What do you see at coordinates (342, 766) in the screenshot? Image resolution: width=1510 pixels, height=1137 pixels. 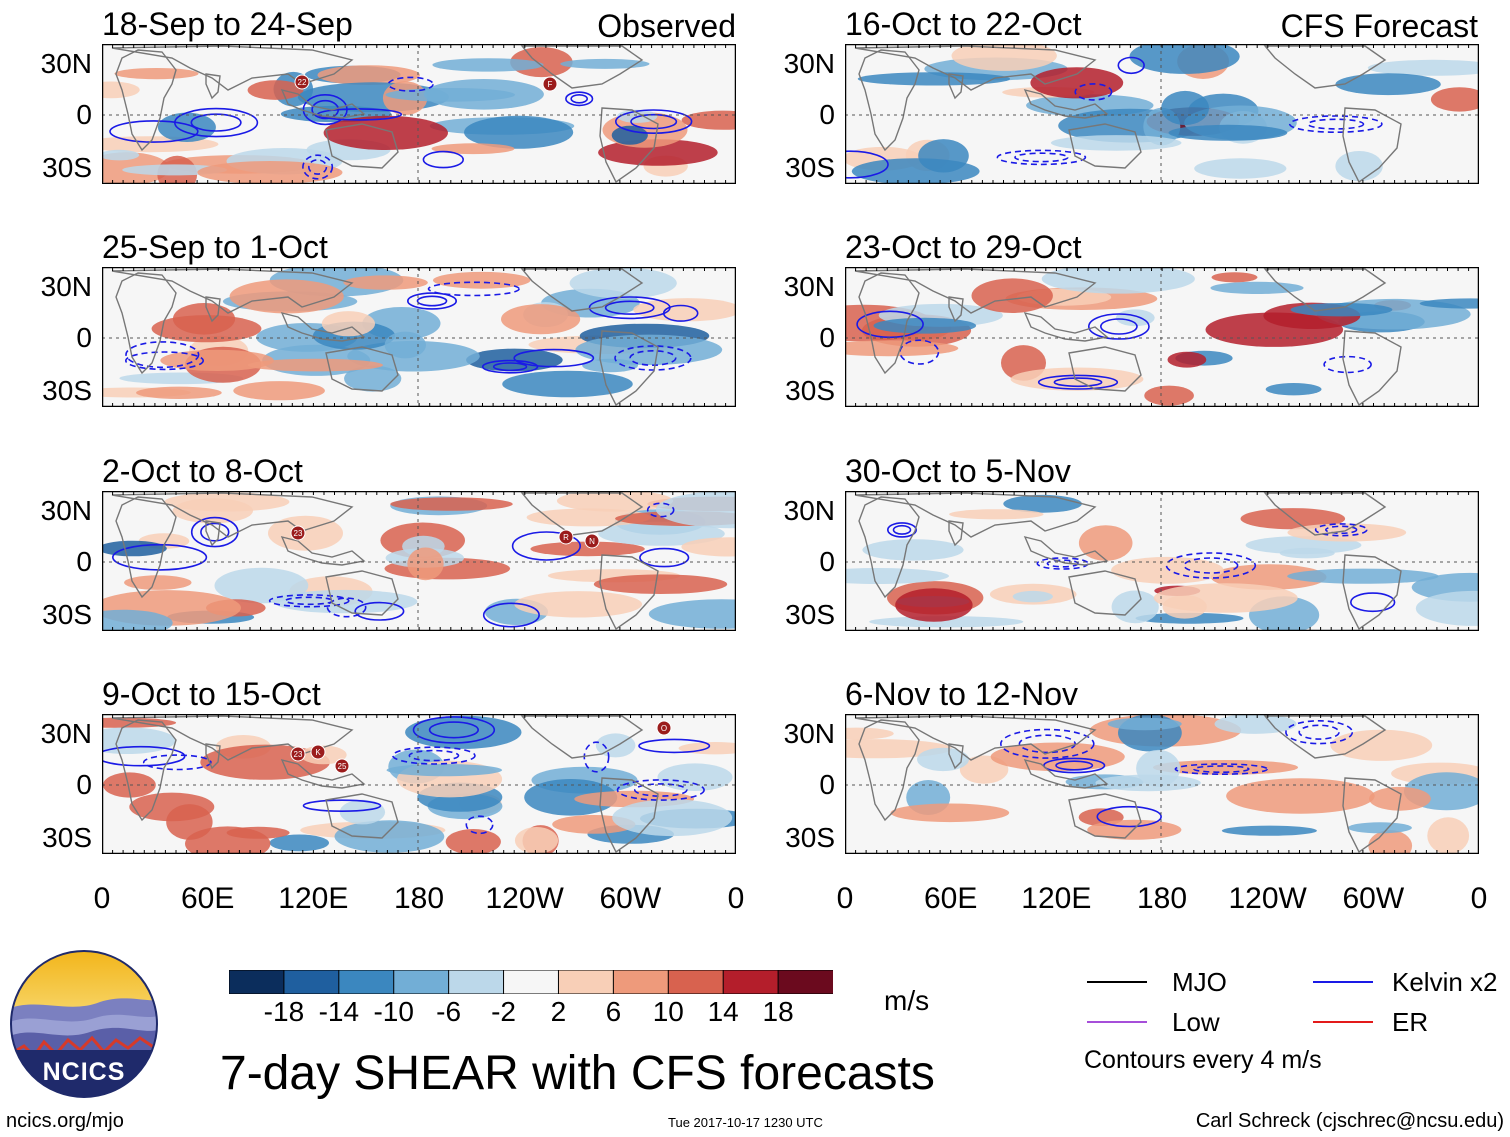 I see `storm-marker-label: 25` at bounding box center [342, 766].